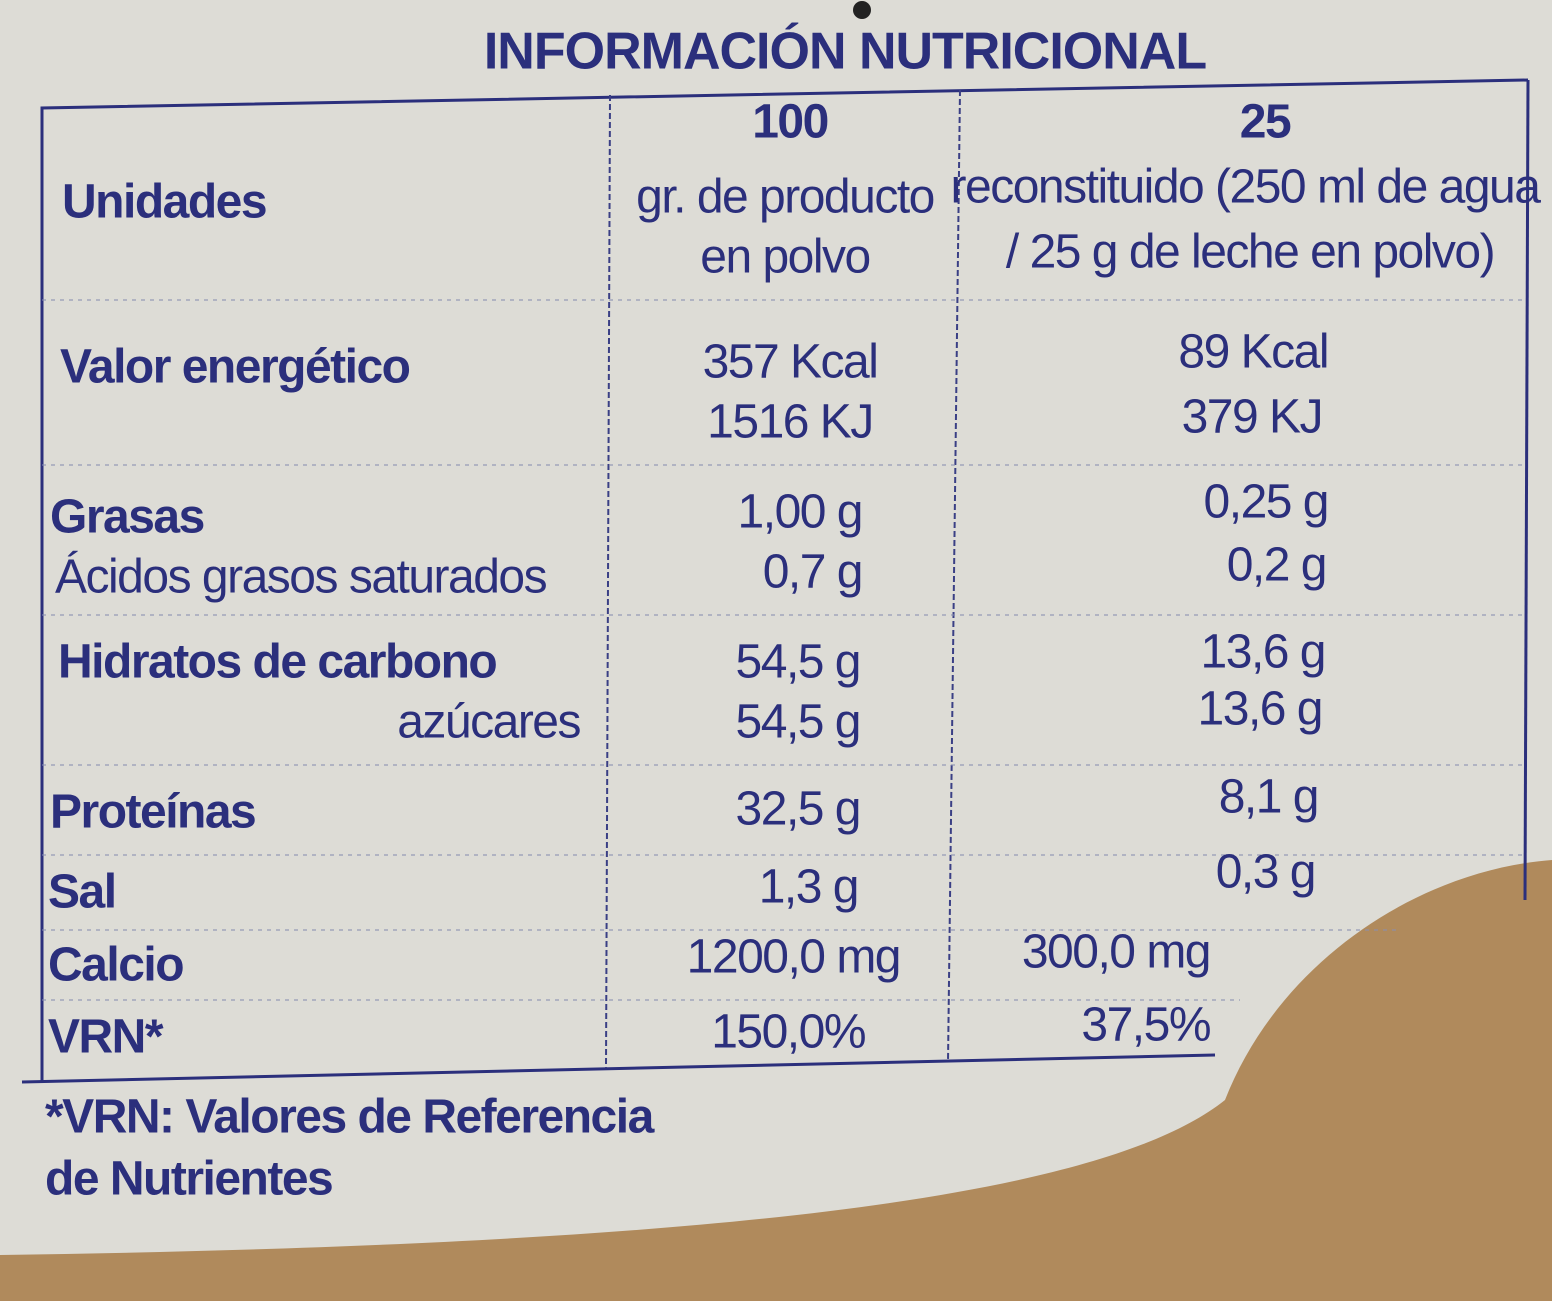 The height and width of the screenshot is (1301, 1552). I want to click on cell: 300,0 mg, so click(1116, 952).